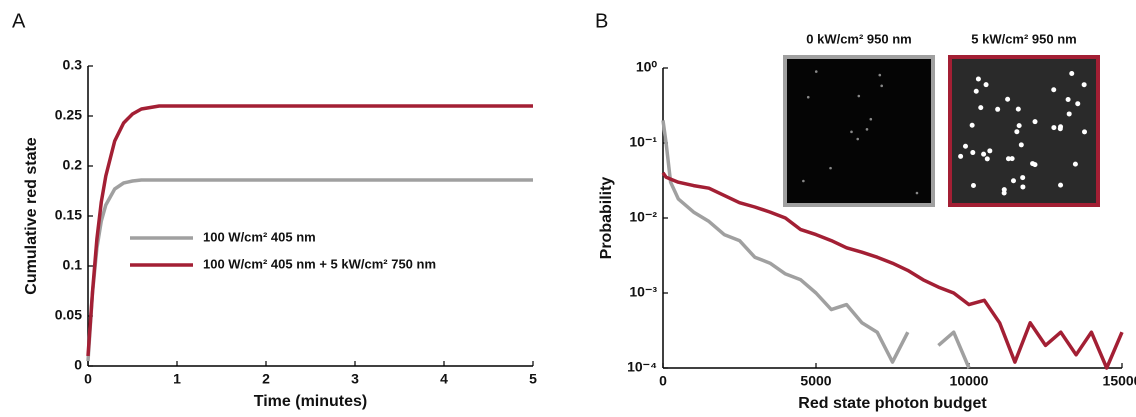  I want to click on y-axis-label: Probability, so click(606, 218).